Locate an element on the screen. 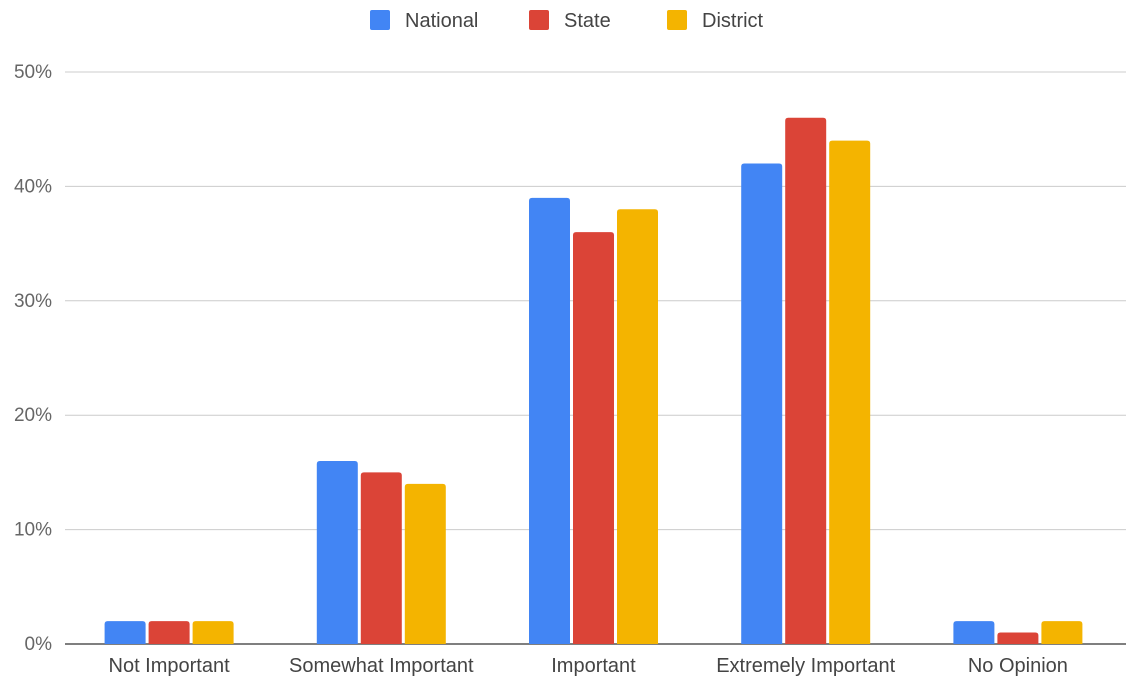  legend-item-national: National is located at coordinates (424, 21).